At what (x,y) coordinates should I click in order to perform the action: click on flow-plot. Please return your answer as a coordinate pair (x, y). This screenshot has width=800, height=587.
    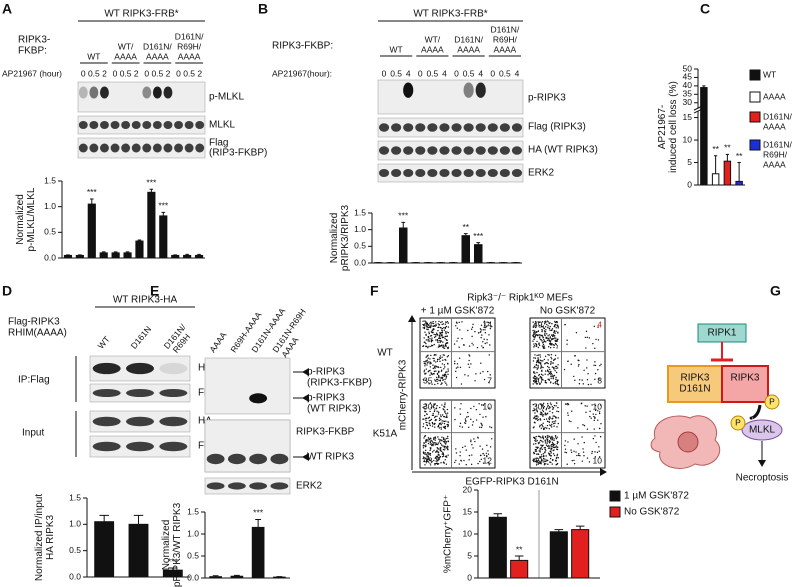
    Looking at the image, I should click on (457, 434).